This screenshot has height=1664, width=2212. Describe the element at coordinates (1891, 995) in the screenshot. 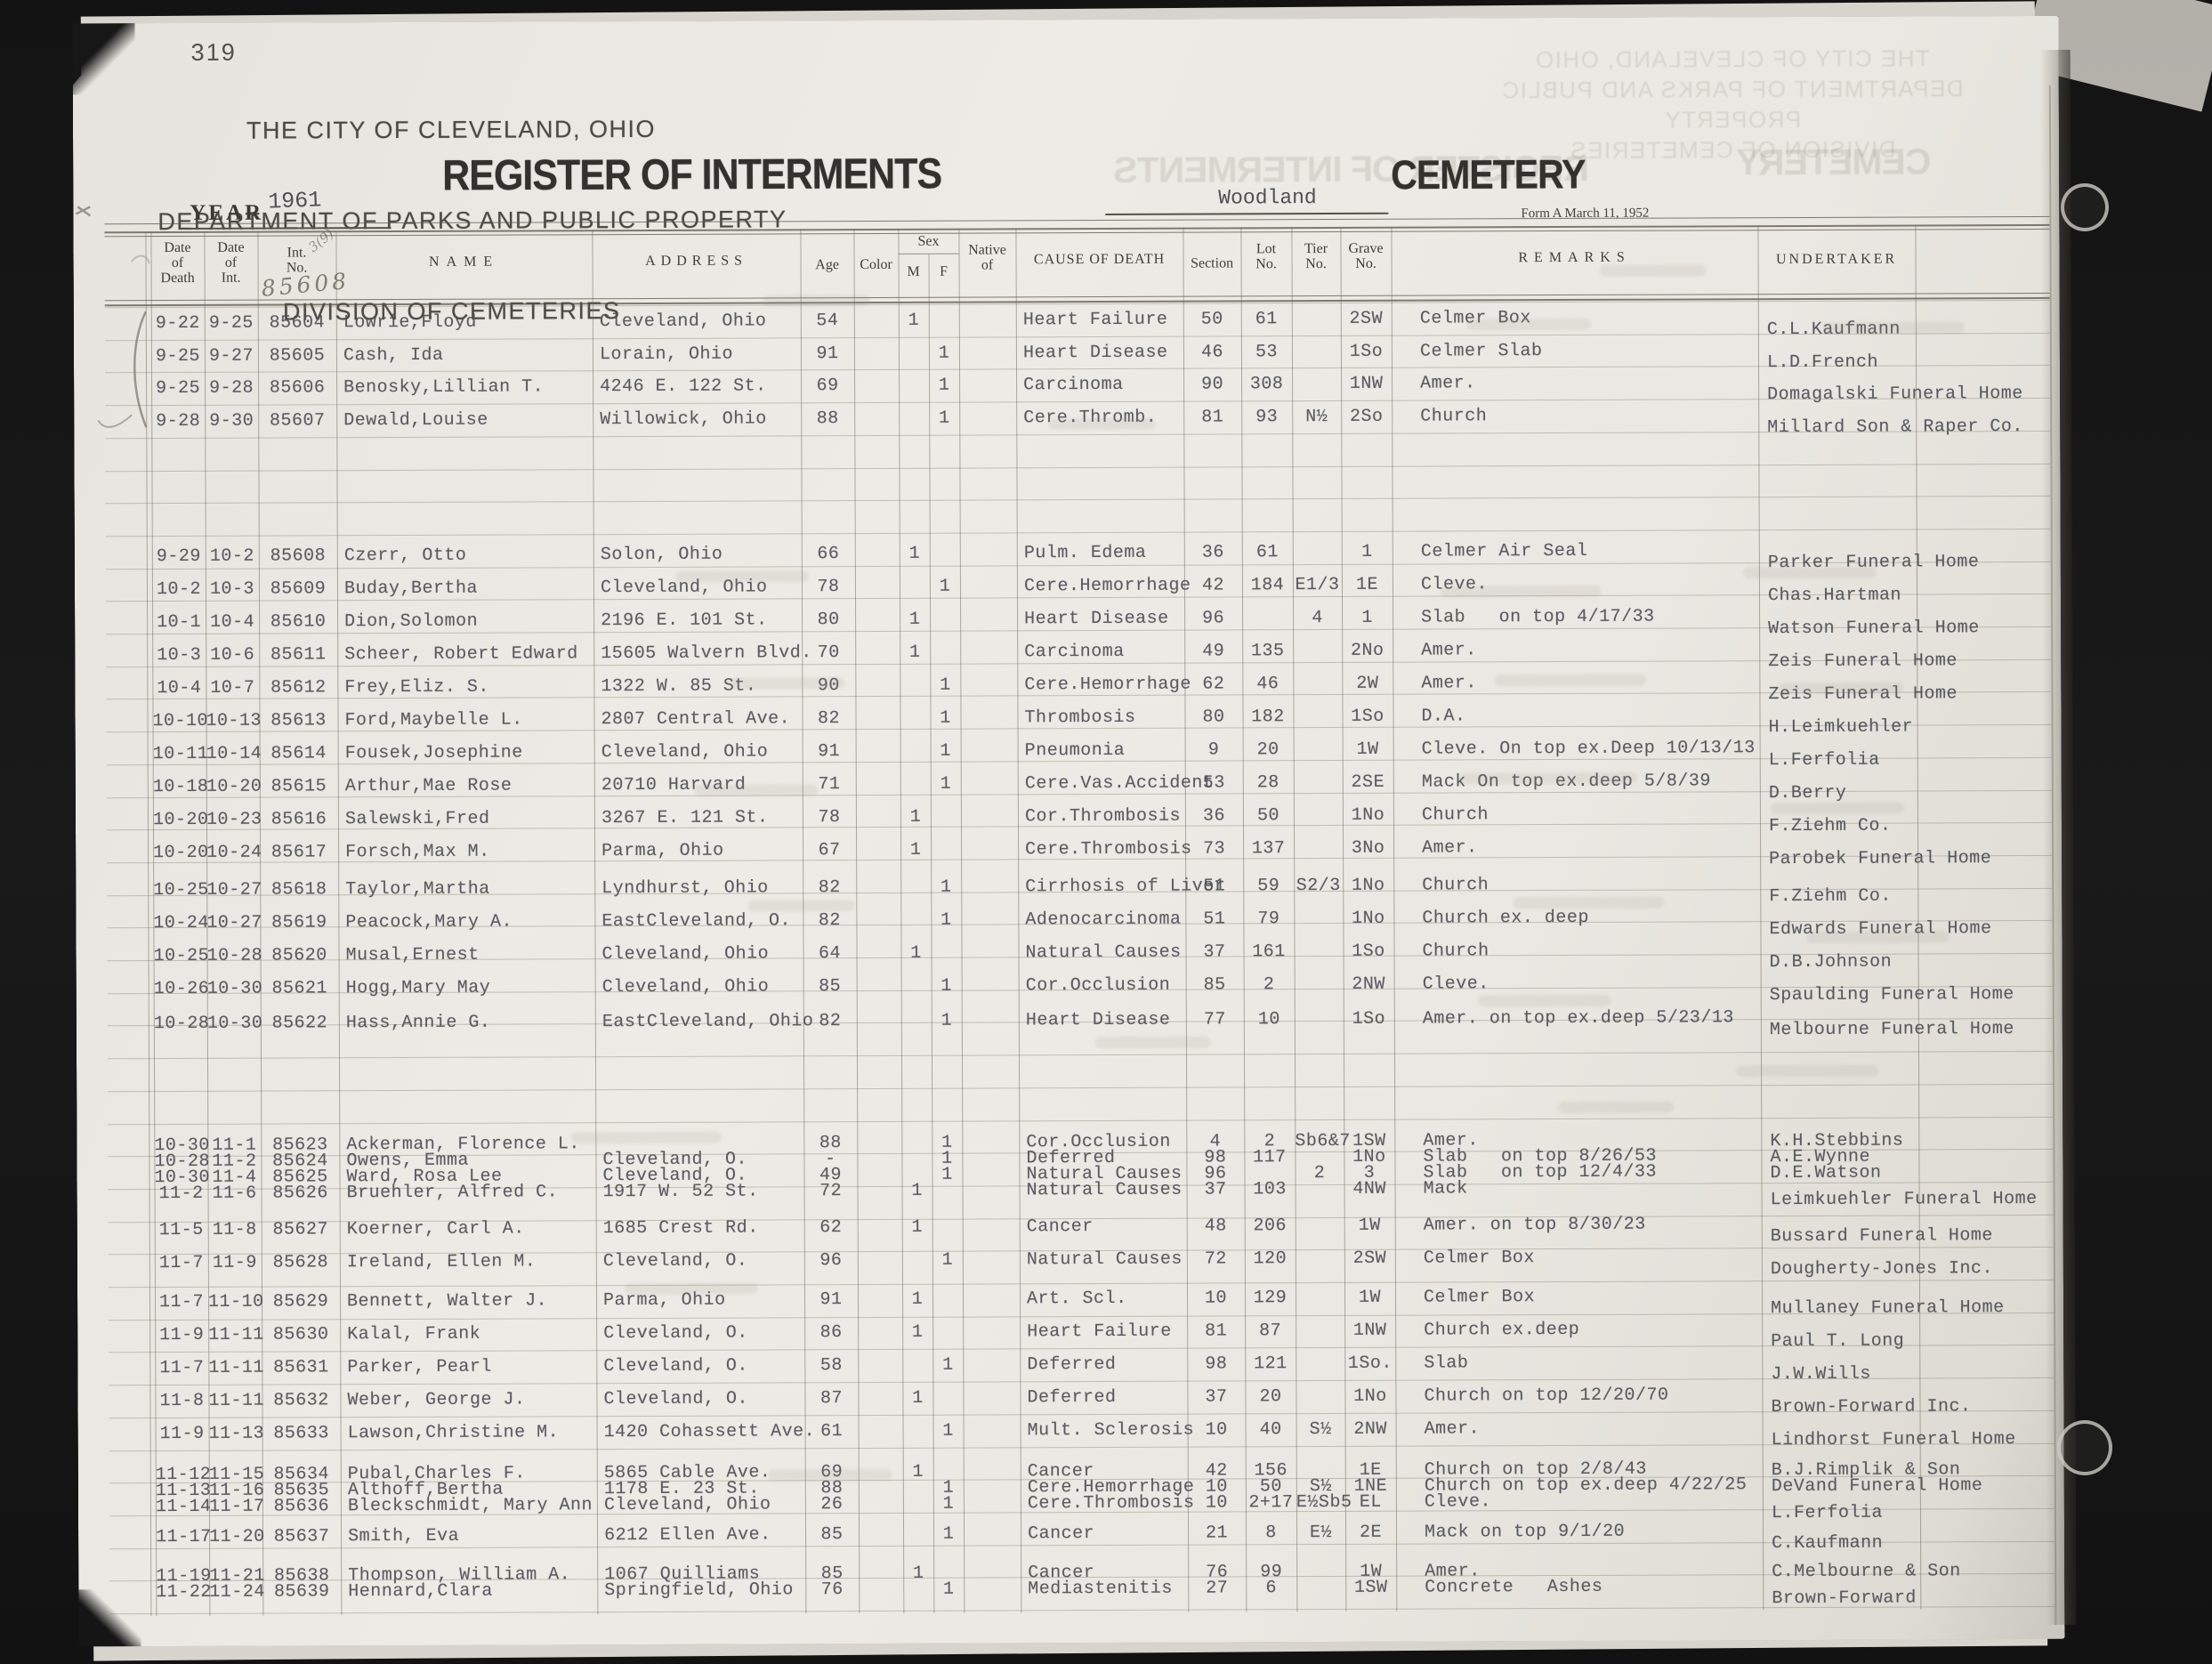

I see `cell-undertaker: Spaulding Funeral Home` at that location.